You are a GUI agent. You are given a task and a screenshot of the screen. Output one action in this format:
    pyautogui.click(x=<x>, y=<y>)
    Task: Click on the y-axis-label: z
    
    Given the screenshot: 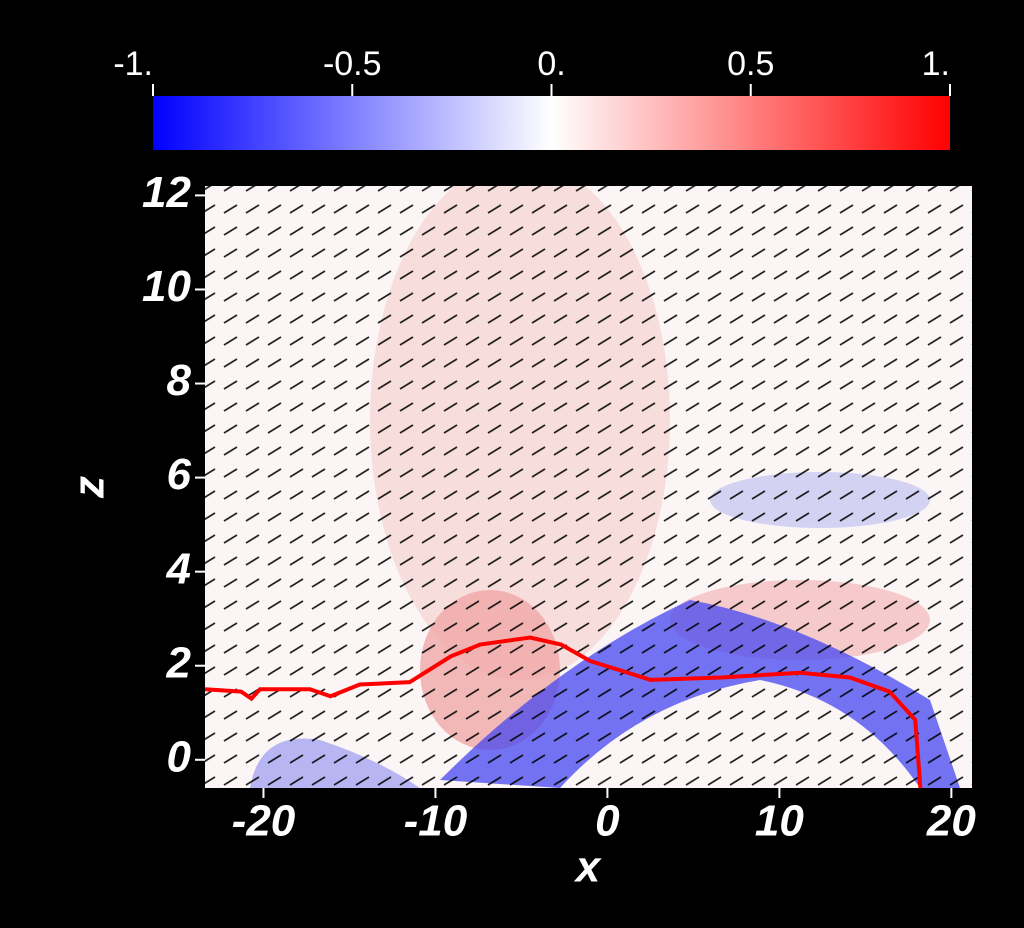 What is the action you would take?
    pyautogui.click(x=89, y=487)
    